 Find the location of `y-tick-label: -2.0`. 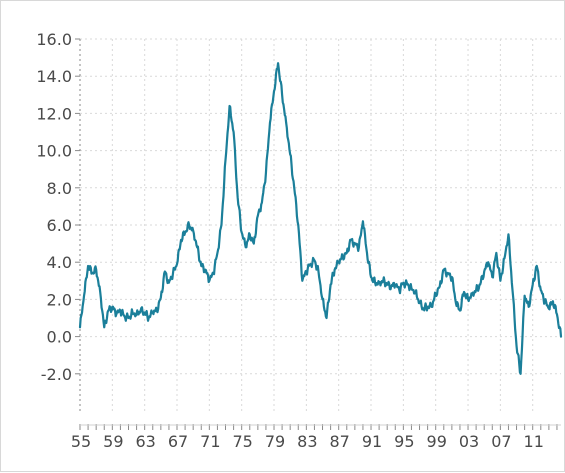

y-tick-label: -2.0 is located at coordinates (56, 374).